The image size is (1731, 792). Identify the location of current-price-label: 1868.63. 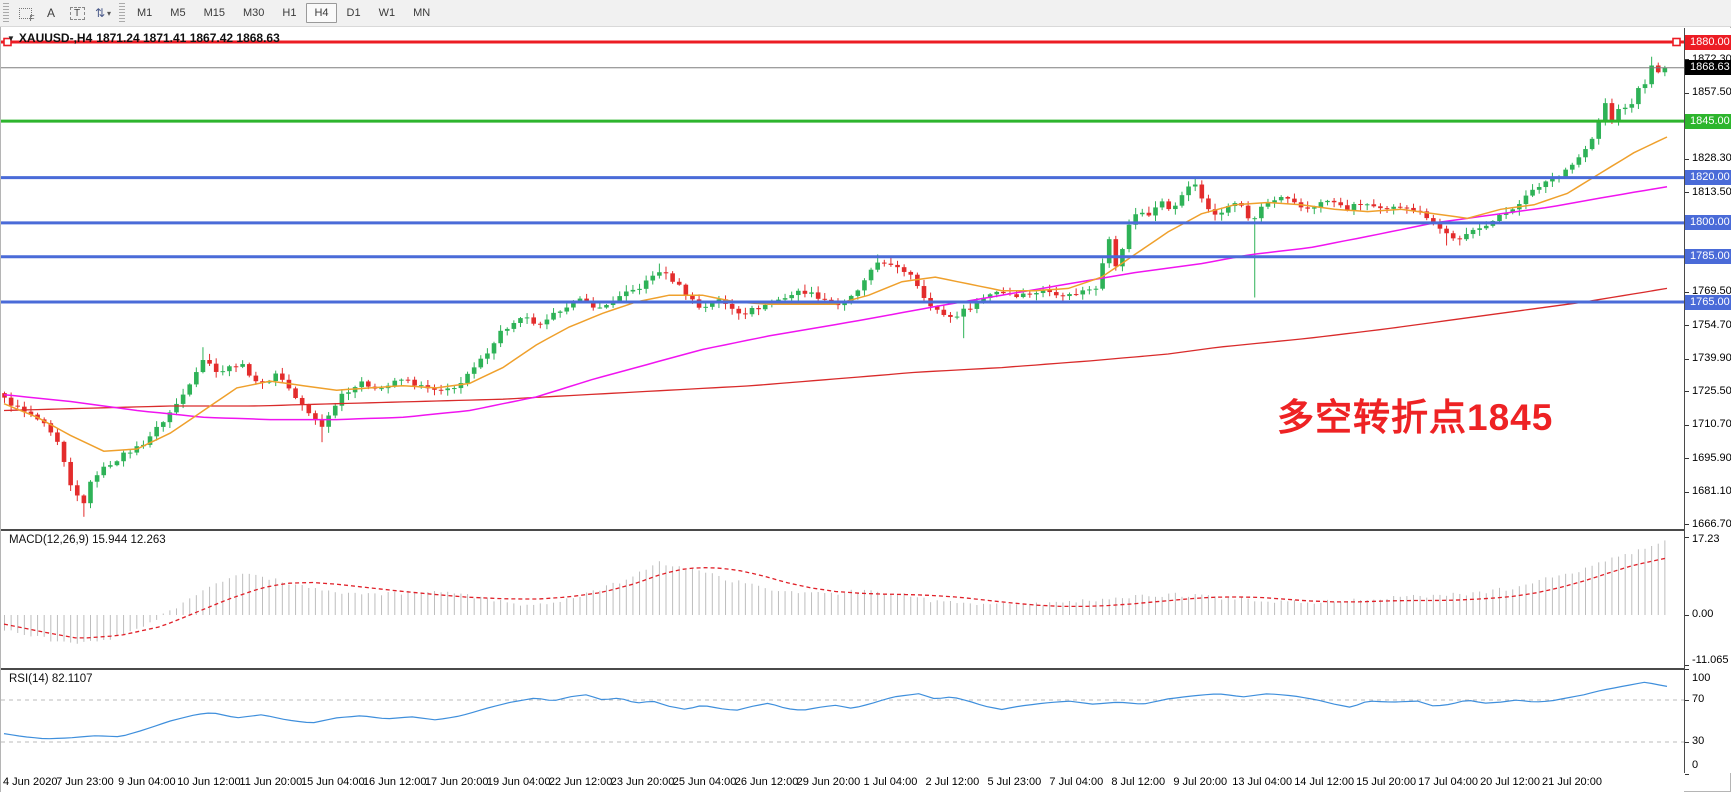
(1708, 68).